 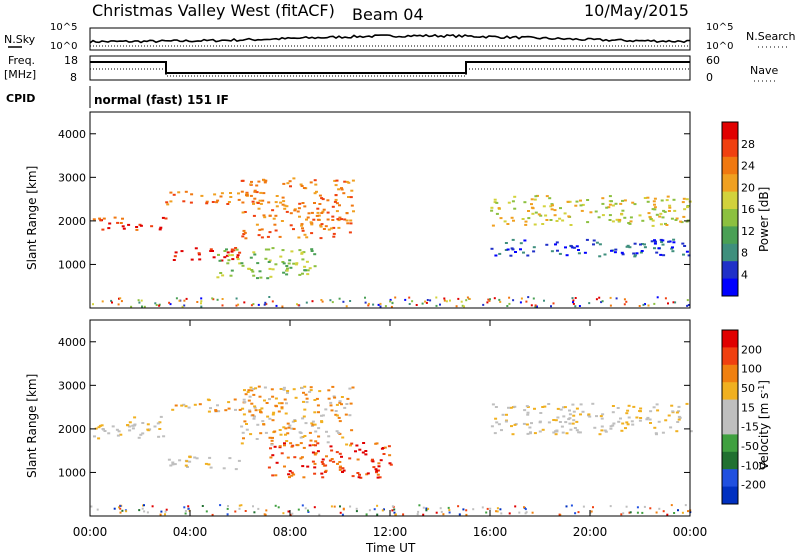 What do you see at coordinates (730, 183) in the screenshot?
I see `colorbar-swatch` at bounding box center [730, 183].